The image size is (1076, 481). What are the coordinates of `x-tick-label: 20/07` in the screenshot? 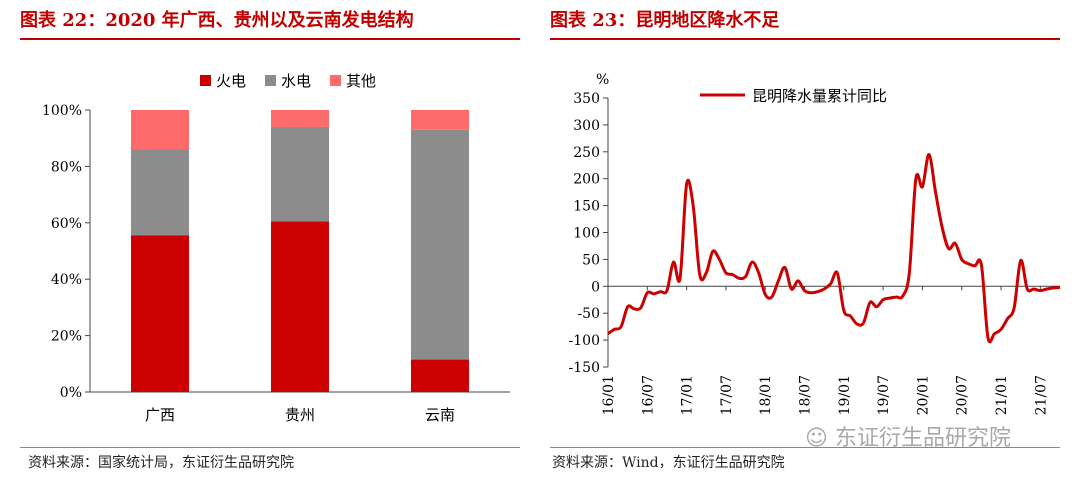 It's located at (963, 395).